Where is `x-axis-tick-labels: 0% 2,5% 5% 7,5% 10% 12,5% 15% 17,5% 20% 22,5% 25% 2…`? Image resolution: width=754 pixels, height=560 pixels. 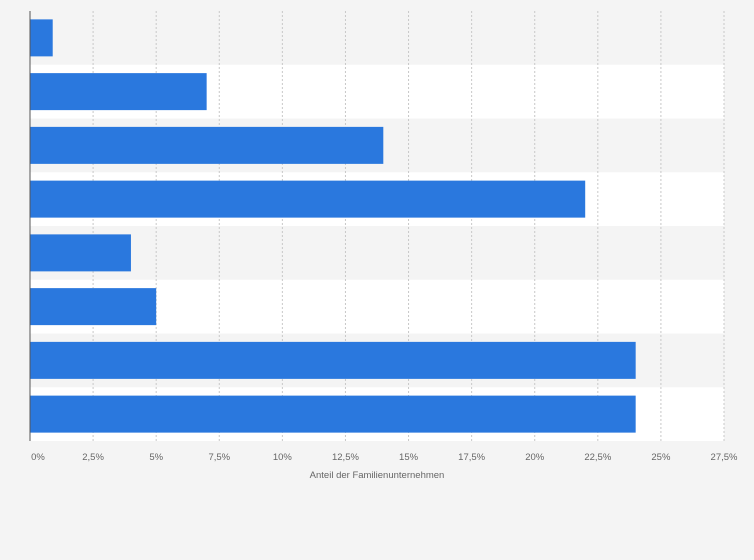 x-axis-tick-labels: 0% 2,5% 5% 7,5% 10% 12,5% 15% 17,5% 20% 22,5% 25% 2… is located at coordinates (384, 457).